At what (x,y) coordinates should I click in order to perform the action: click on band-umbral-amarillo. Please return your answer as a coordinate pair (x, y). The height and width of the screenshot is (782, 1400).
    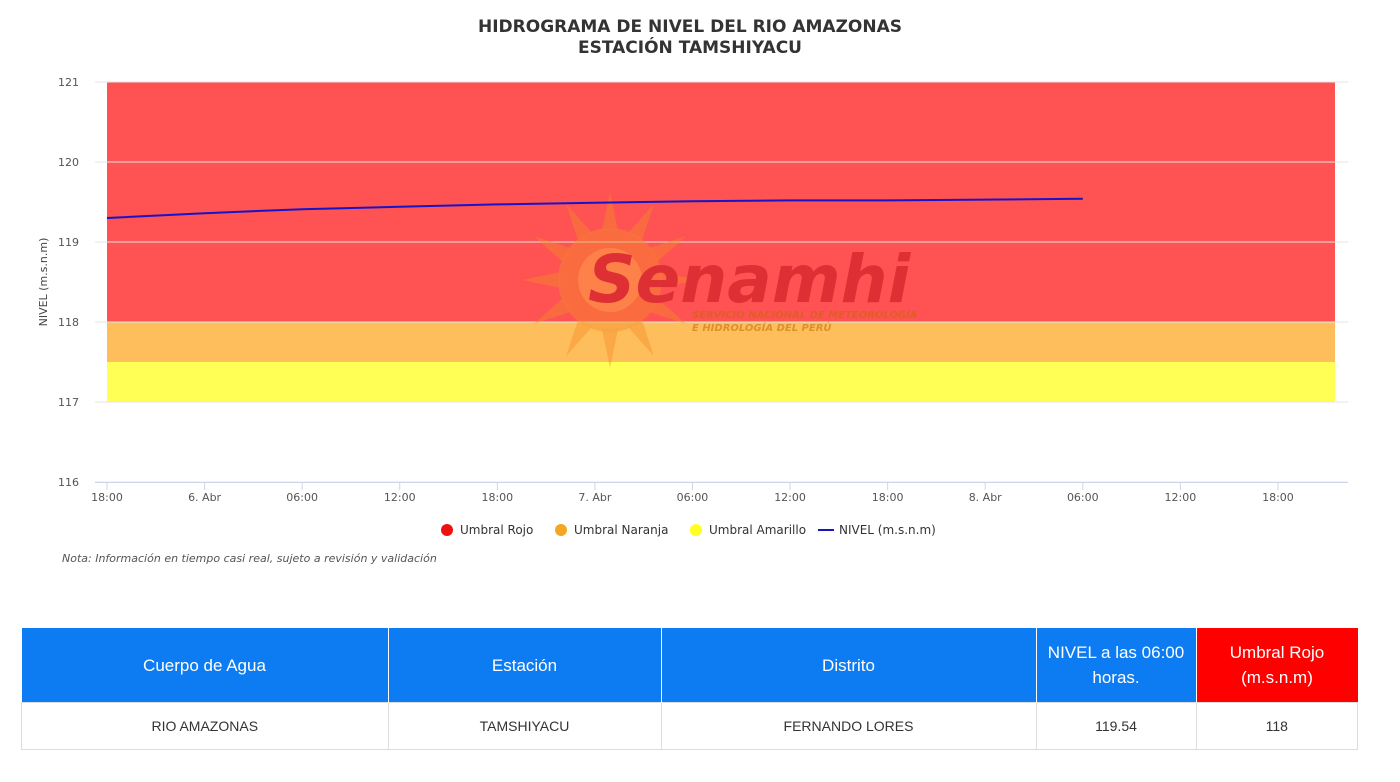
    Looking at the image, I should click on (721, 382).